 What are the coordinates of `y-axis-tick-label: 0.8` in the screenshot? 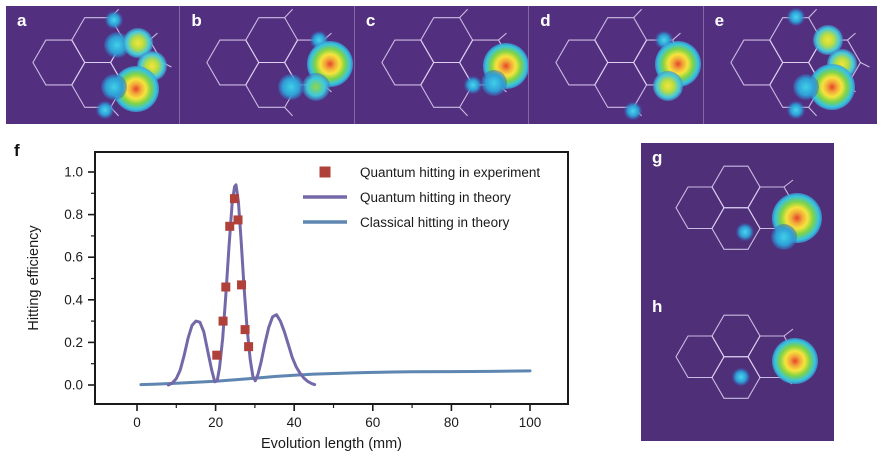 It's located at (73, 214).